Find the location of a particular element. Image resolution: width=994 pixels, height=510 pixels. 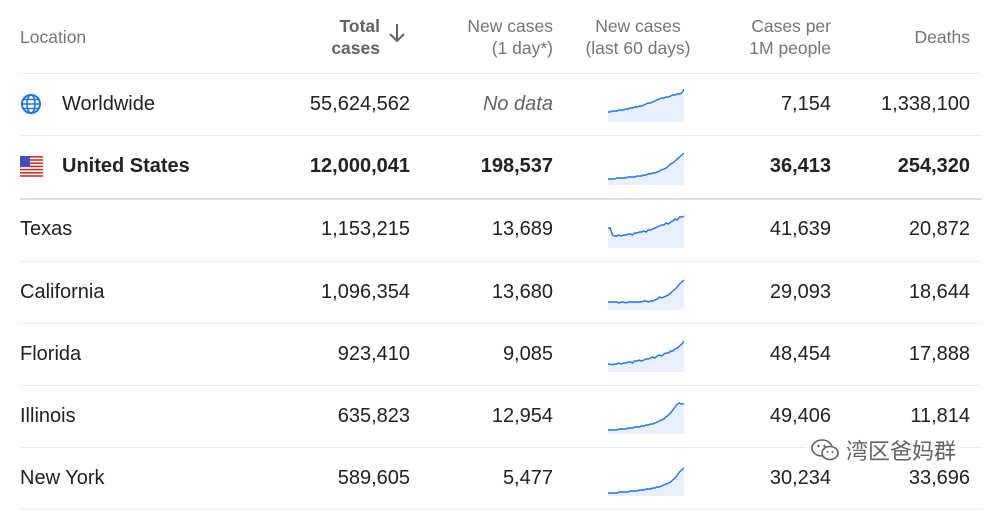

location-name: Worldwide is located at coordinates (108, 103).